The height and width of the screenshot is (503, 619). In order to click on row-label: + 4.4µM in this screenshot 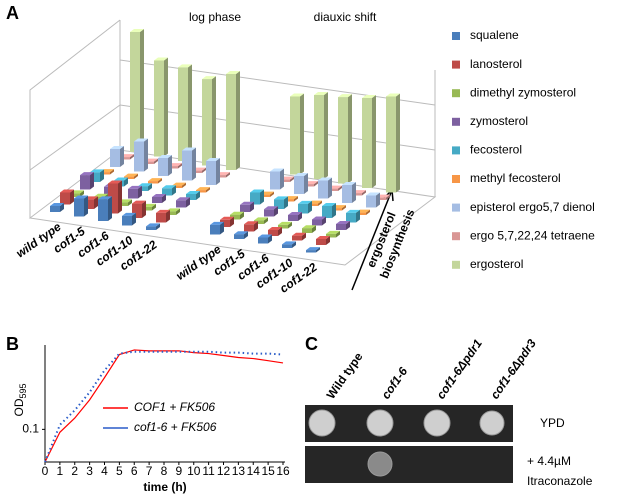, I will do `click(549, 461)`.